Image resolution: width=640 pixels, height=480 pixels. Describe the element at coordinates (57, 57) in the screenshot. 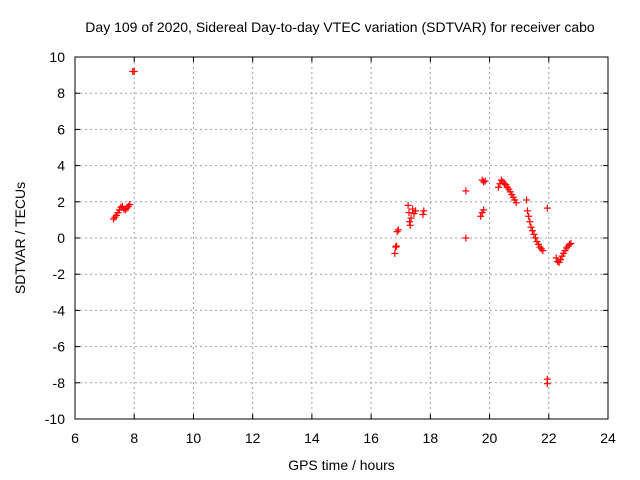

I see `y-tick-label: 10` at that location.